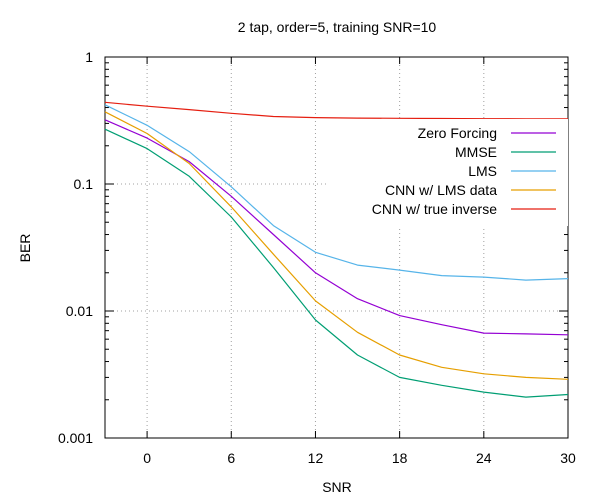  What do you see at coordinates (457, 133) in the screenshot?
I see `legend-label: Zero Forcing` at bounding box center [457, 133].